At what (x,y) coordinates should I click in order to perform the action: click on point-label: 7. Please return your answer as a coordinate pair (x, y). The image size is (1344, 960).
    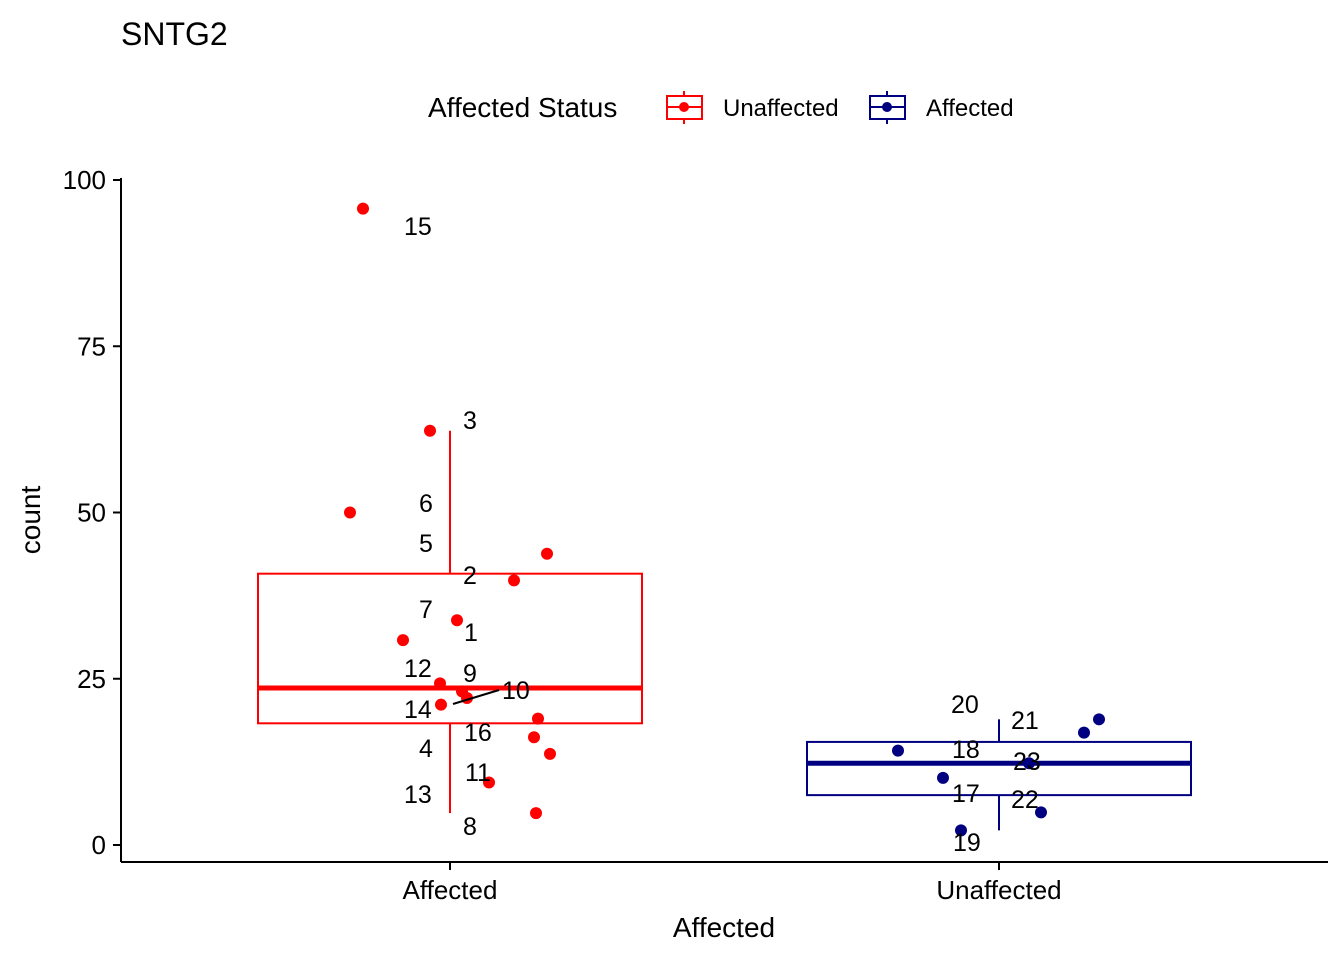
    Looking at the image, I should click on (426, 610).